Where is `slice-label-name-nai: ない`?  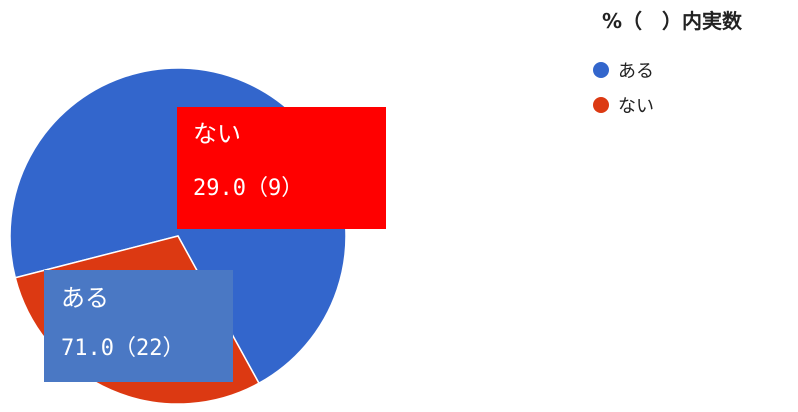 slice-label-name-nai: ない is located at coordinates (217, 134).